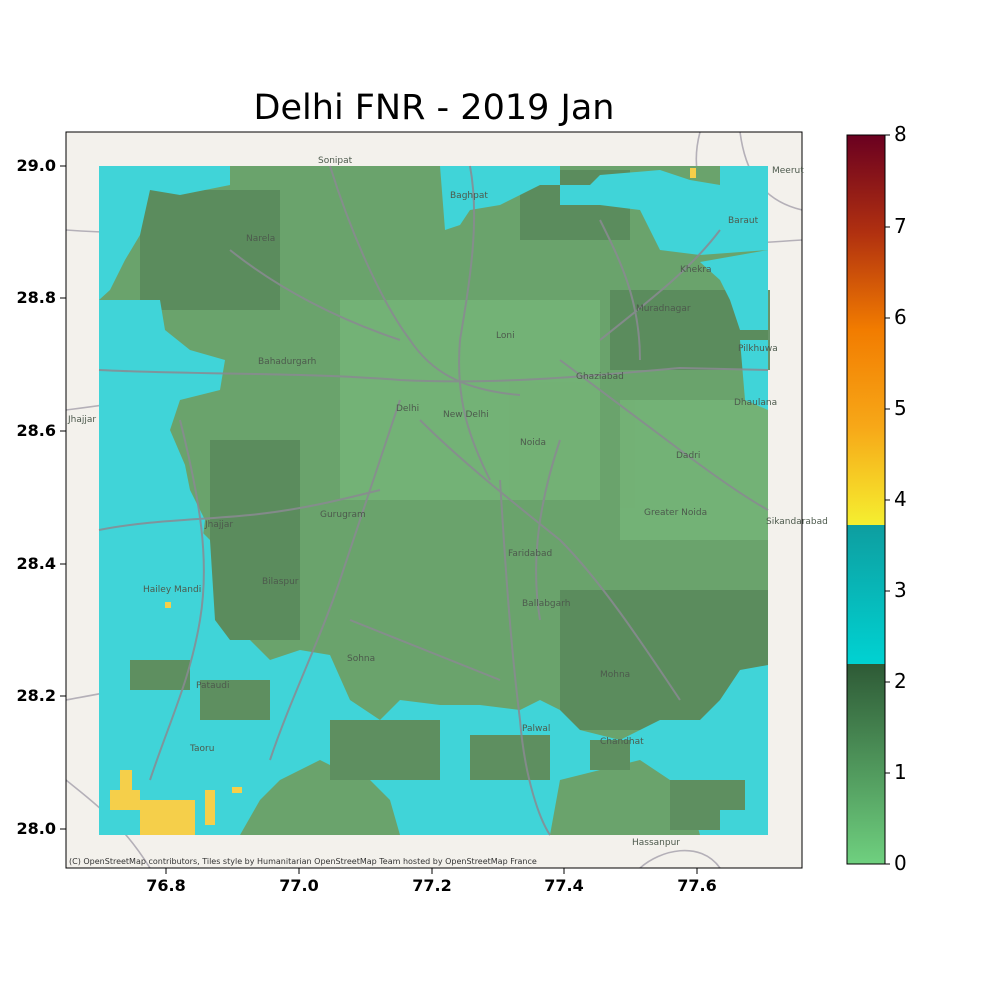 The image size is (1000, 1000). I want to click on y-tick-label: 28.0, so click(36, 828).